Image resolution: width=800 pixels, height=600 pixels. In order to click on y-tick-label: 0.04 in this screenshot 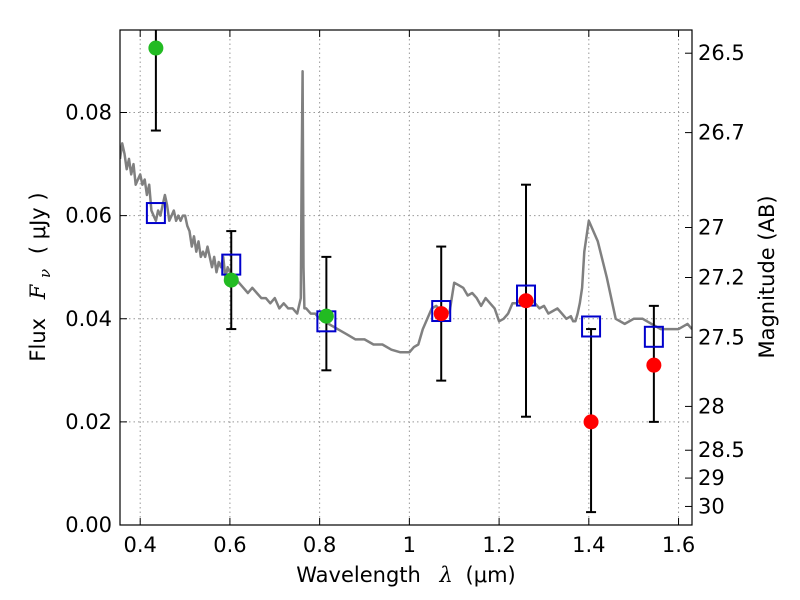, I will do `click(88, 319)`.